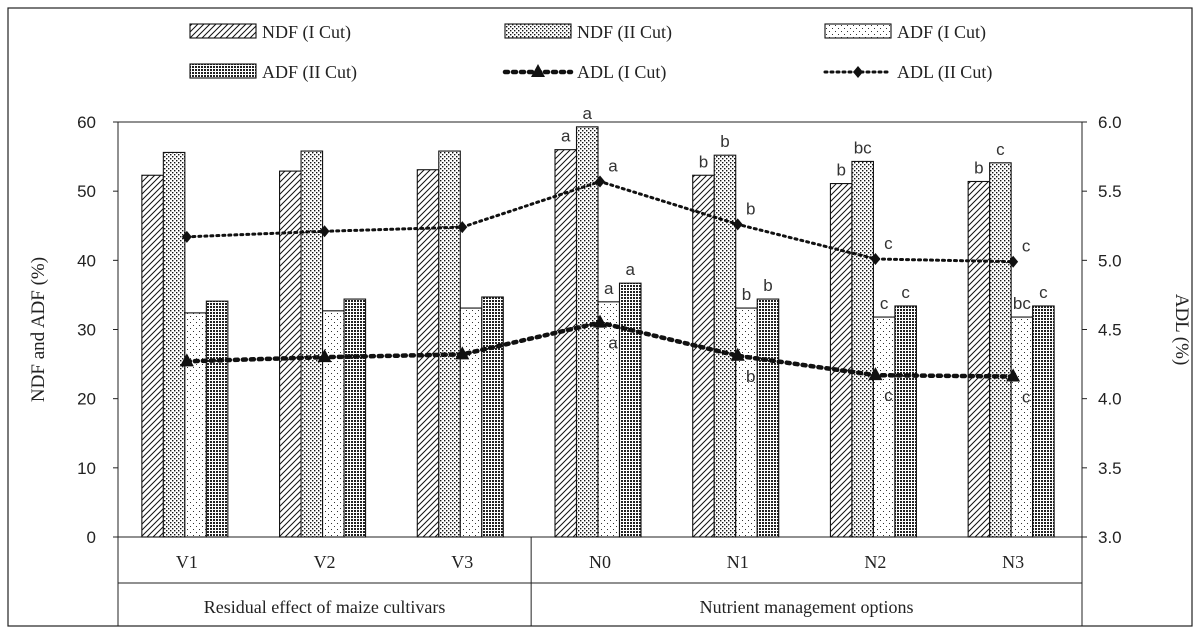 The image size is (1200, 634). I want to click on point-adl-i-cut-n0, so click(600, 321).